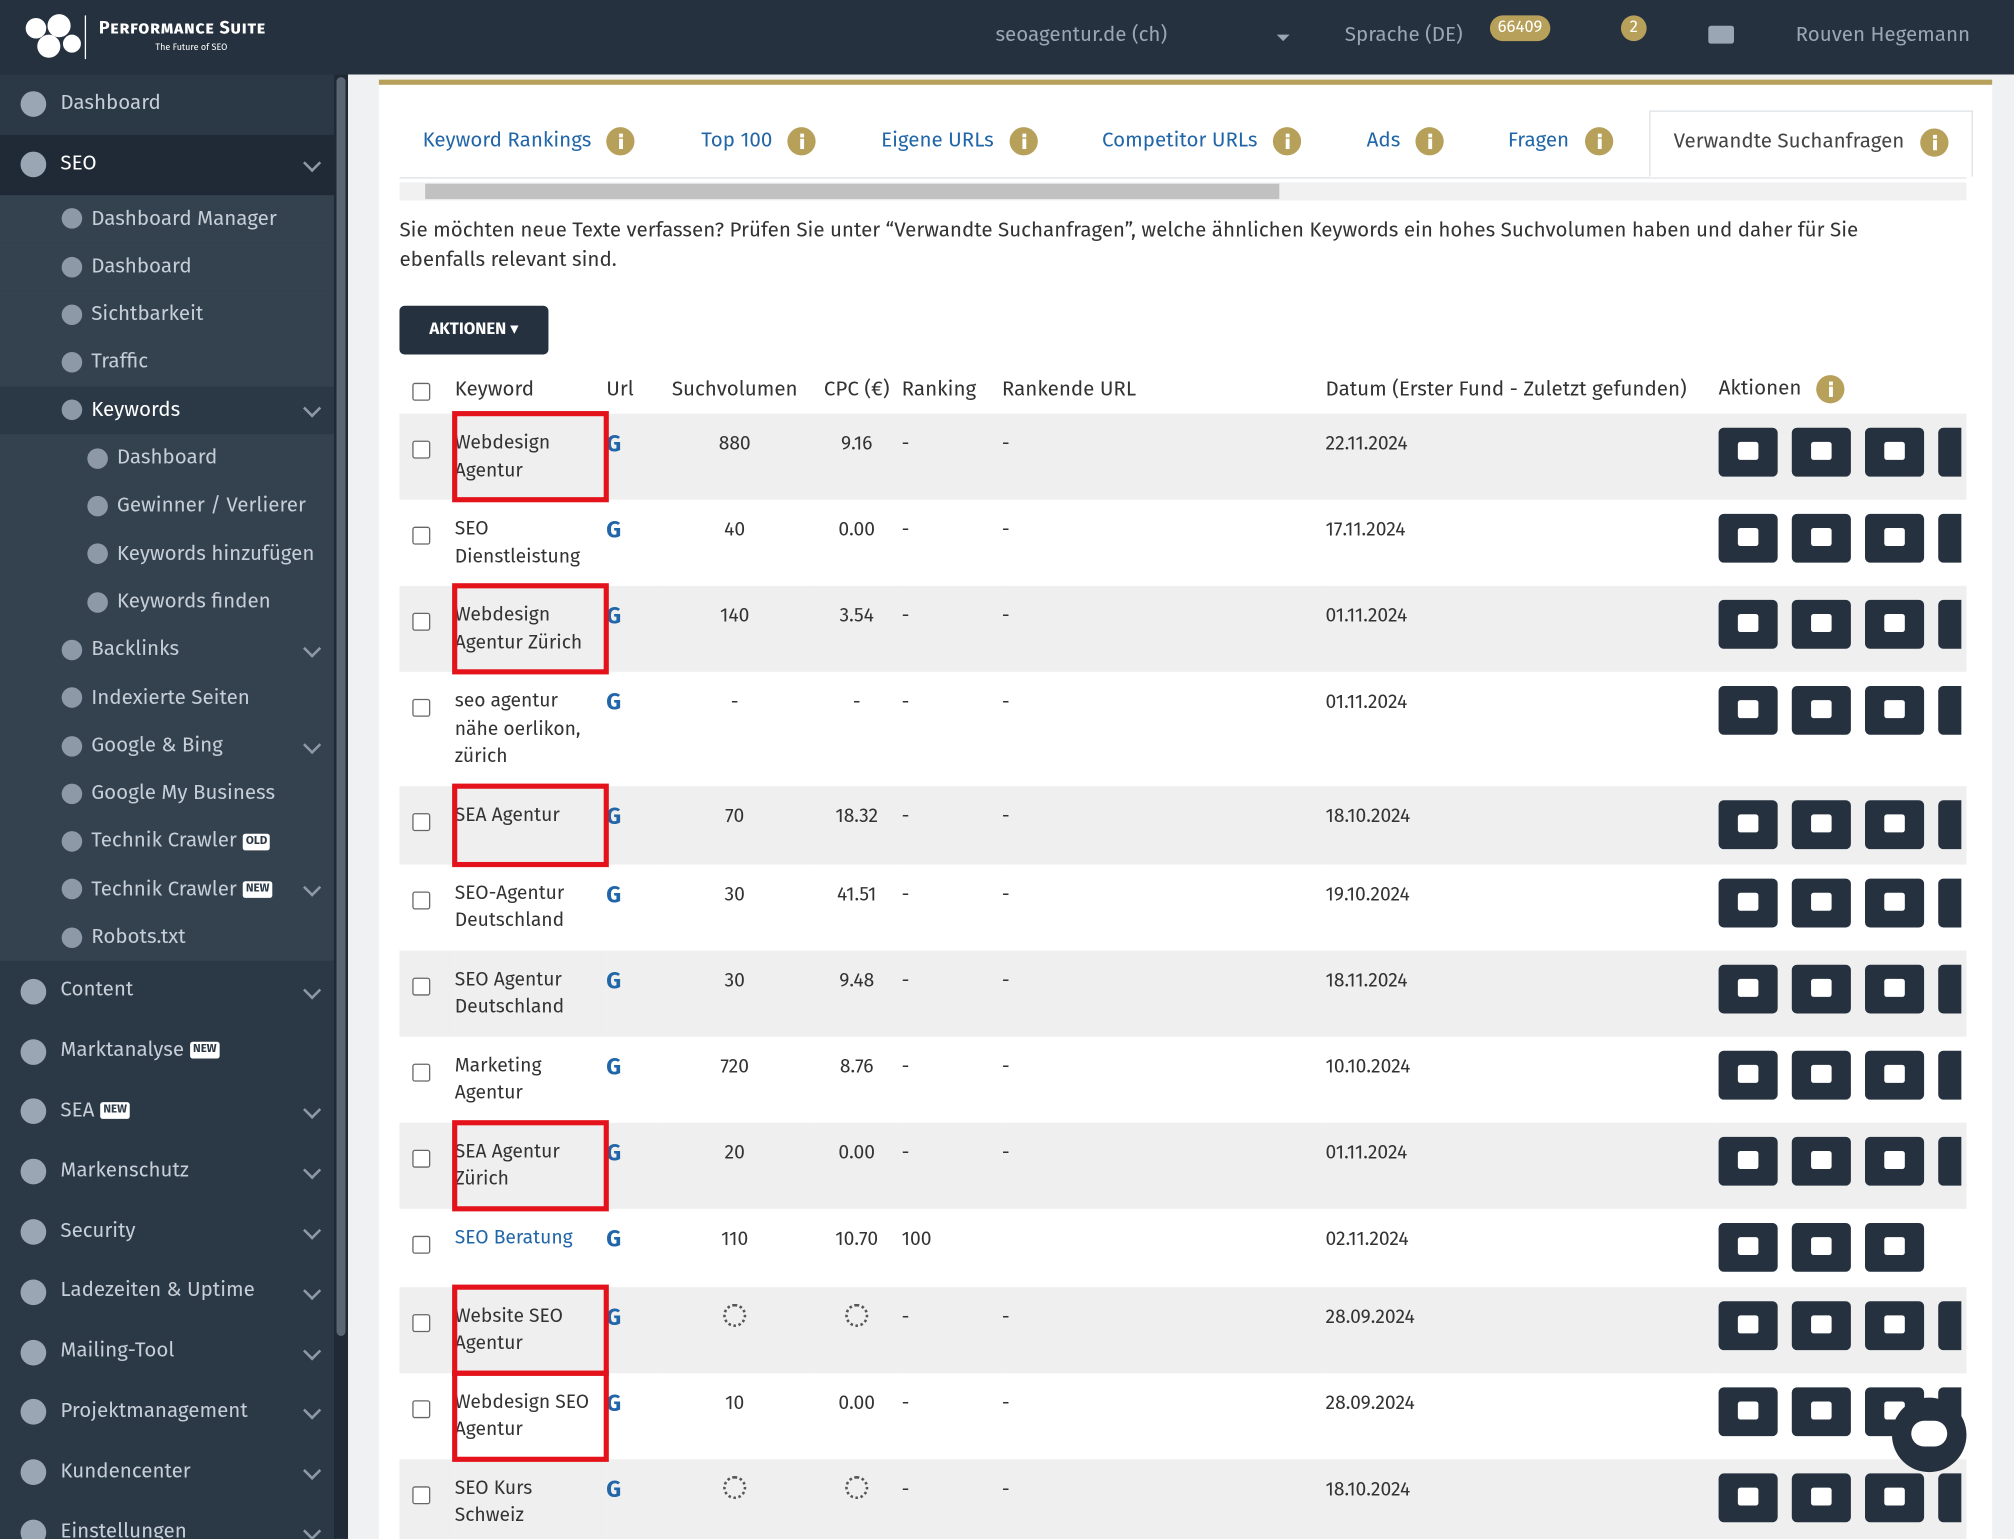 This screenshot has width=2014, height=1539. What do you see at coordinates (1811, 144) in the screenshot?
I see `tab: Verwandte Suchanfragen` at bounding box center [1811, 144].